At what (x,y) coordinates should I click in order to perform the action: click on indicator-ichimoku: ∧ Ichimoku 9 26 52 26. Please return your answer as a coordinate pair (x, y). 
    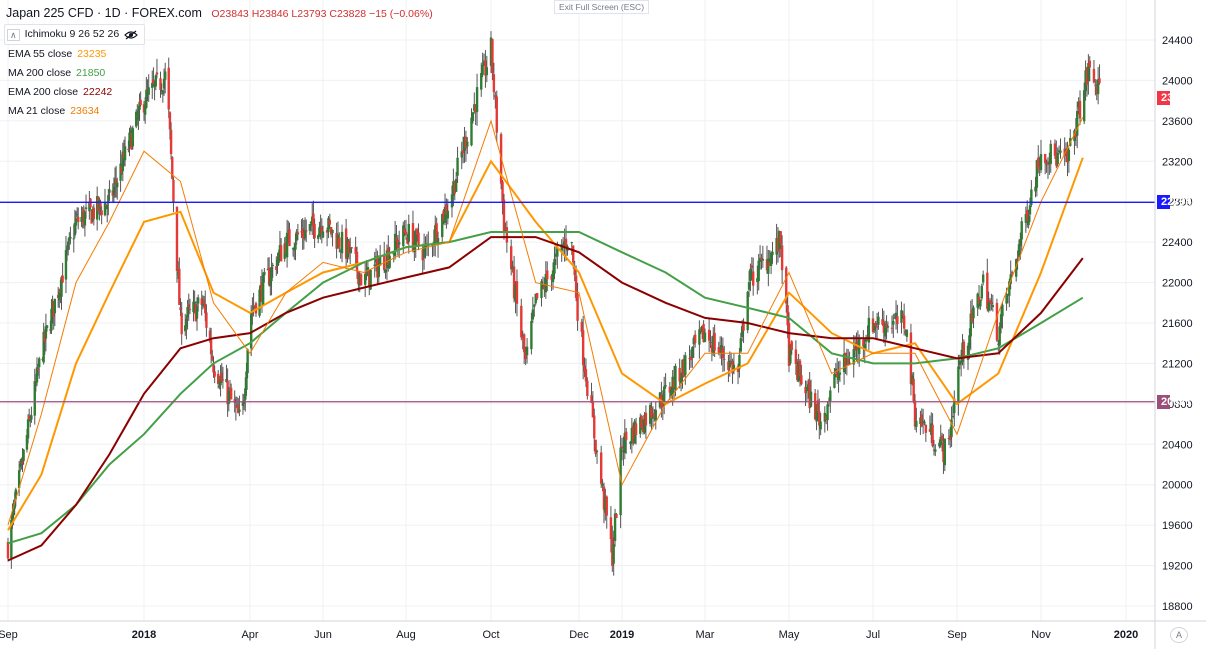
    Looking at the image, I should click on (75, 34).